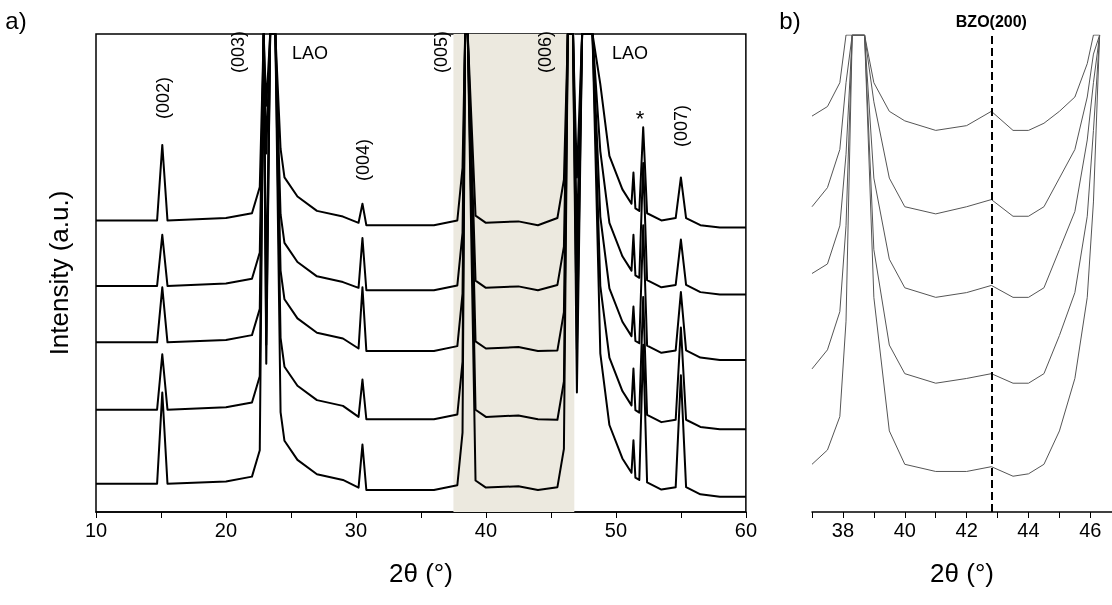  Describe the element at coordinates (226, 530) in the screenshot. I see `x-tick-label: 20` at that location.